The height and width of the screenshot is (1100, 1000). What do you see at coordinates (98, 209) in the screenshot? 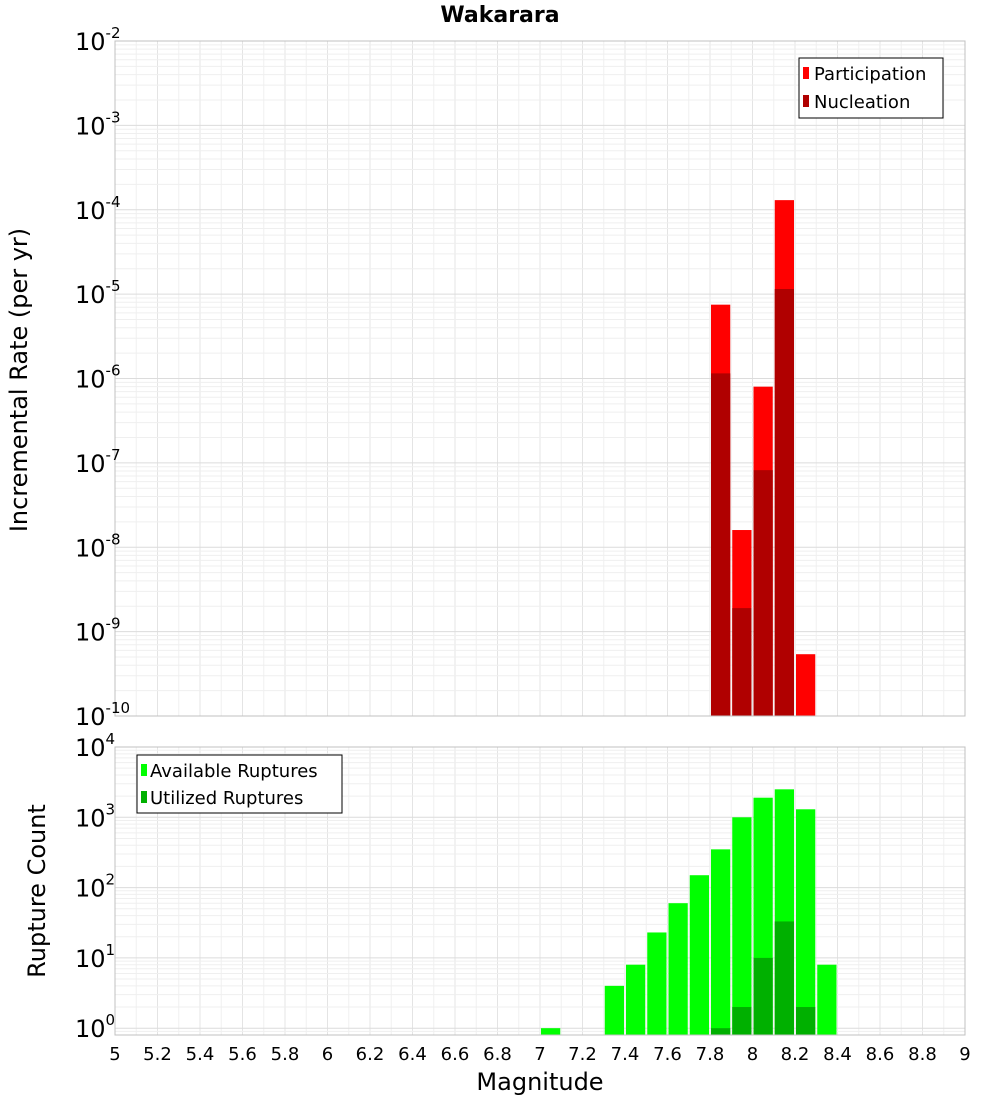
I see `top-y-tick-label: 10⁻⁴` at bounding box center [98, 209].